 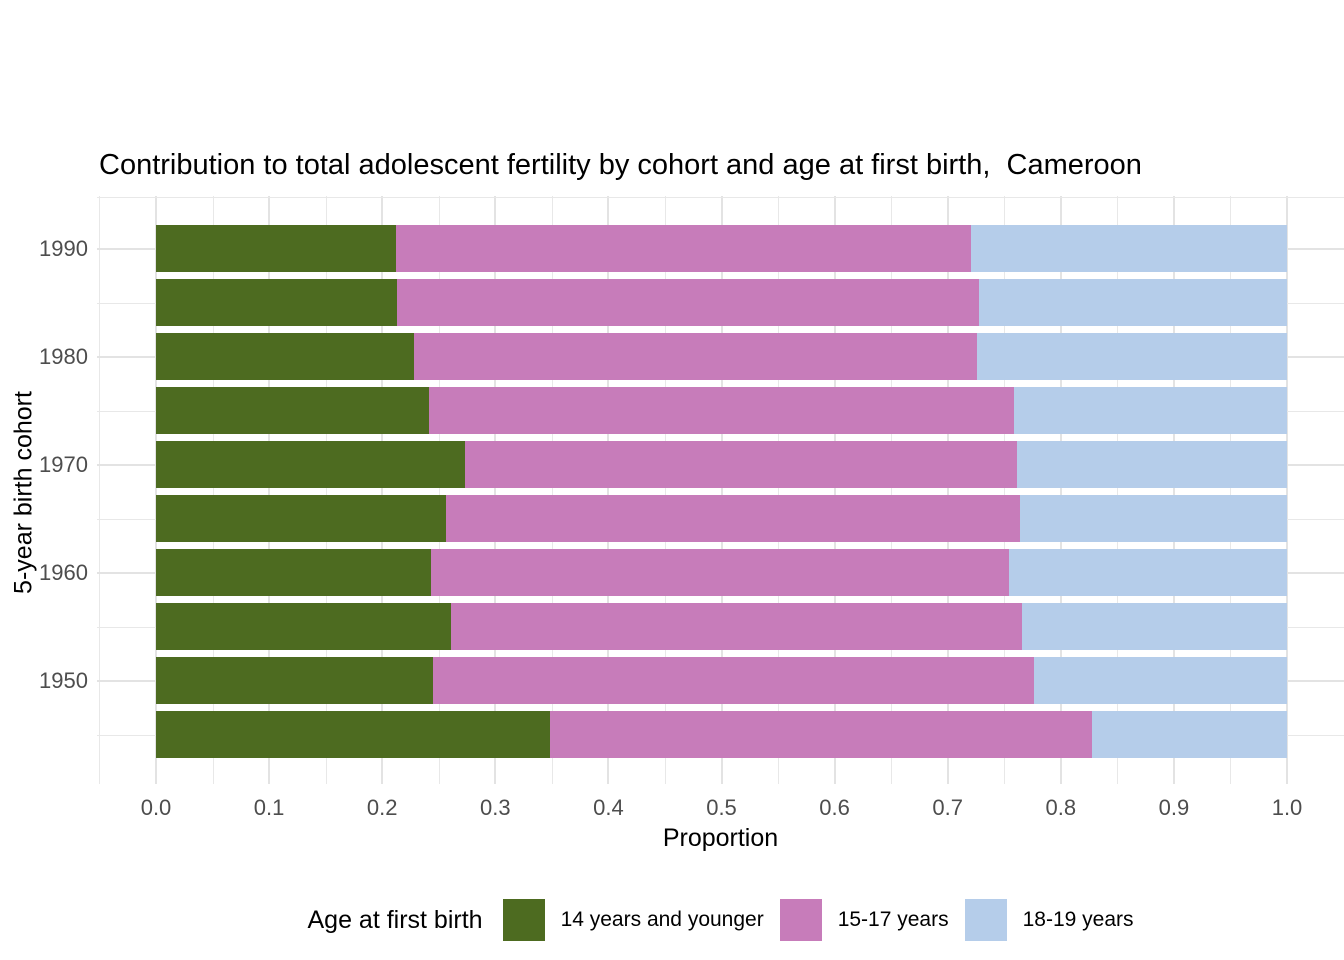 I want to click on x-tick-label: 1.0, so click(x=1287, y=807).